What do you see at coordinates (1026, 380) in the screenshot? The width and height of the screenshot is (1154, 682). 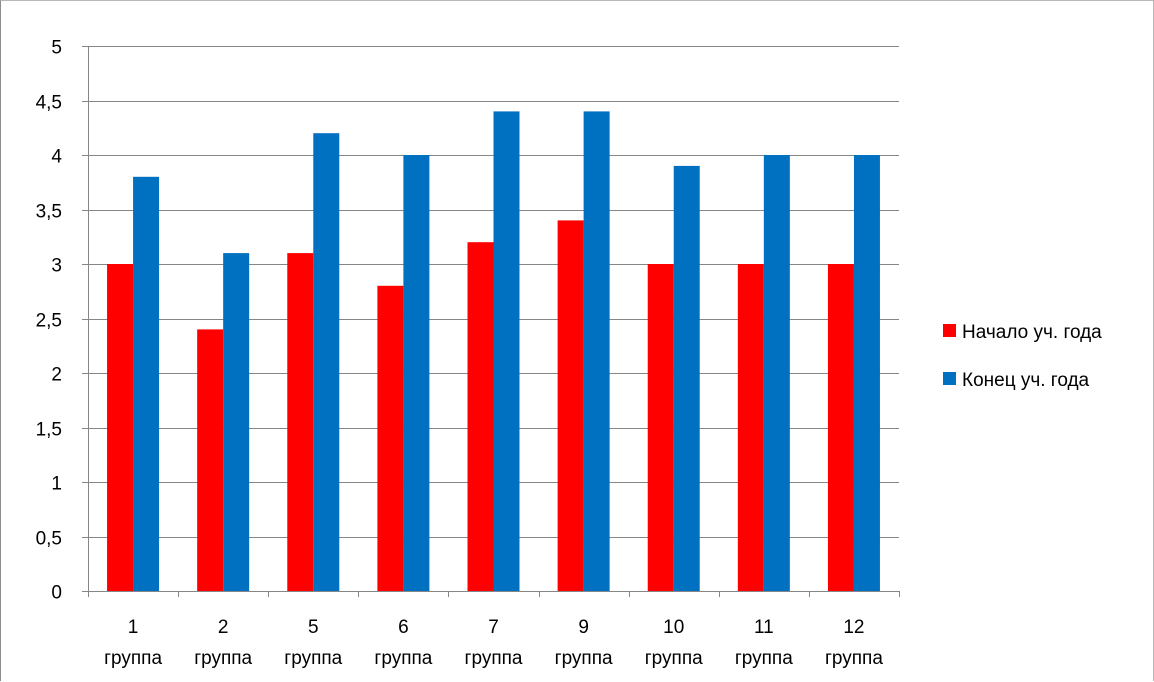 I see `legend-label: Конец уч. года` at bounding box center [1026, 380].